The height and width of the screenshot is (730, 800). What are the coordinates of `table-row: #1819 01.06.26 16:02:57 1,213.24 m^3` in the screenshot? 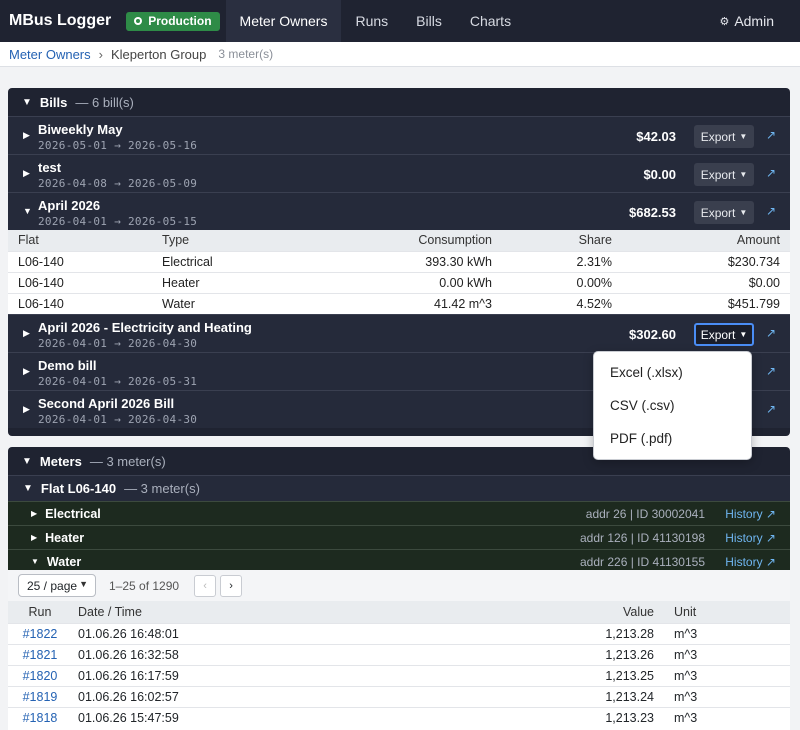 It's located at (399, 696).